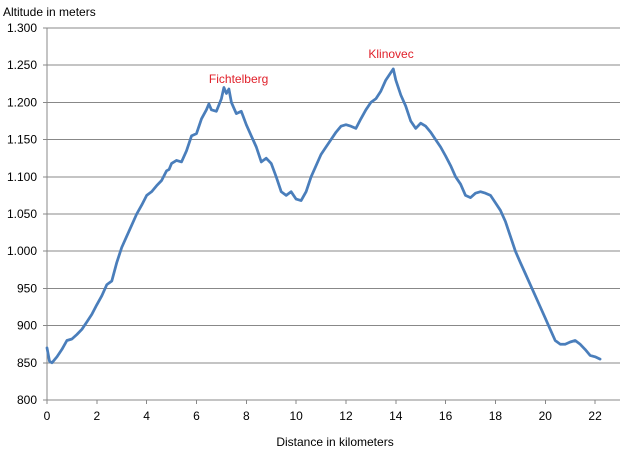  Describe the element at coordinates (146, 416) in the screenshot. I see `x-tick-label: 4` at that location.